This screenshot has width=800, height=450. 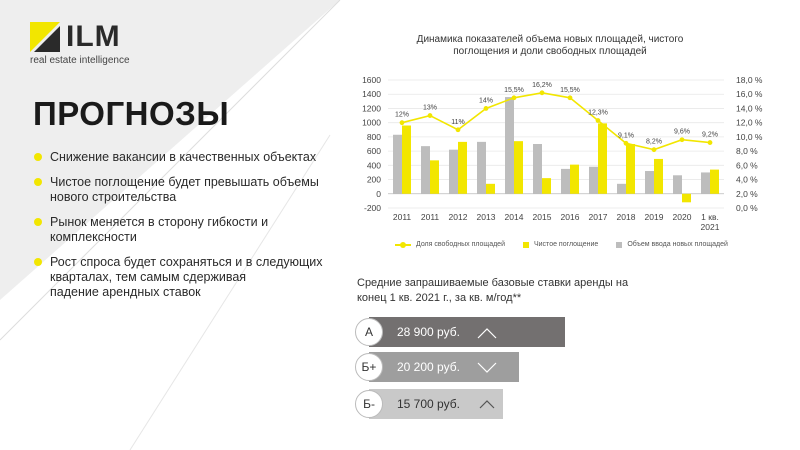 What do you see at coordinates (374, 180) in the screenshot?
I see `y-left-tick-label: 200` at bounding box center [374, 180].